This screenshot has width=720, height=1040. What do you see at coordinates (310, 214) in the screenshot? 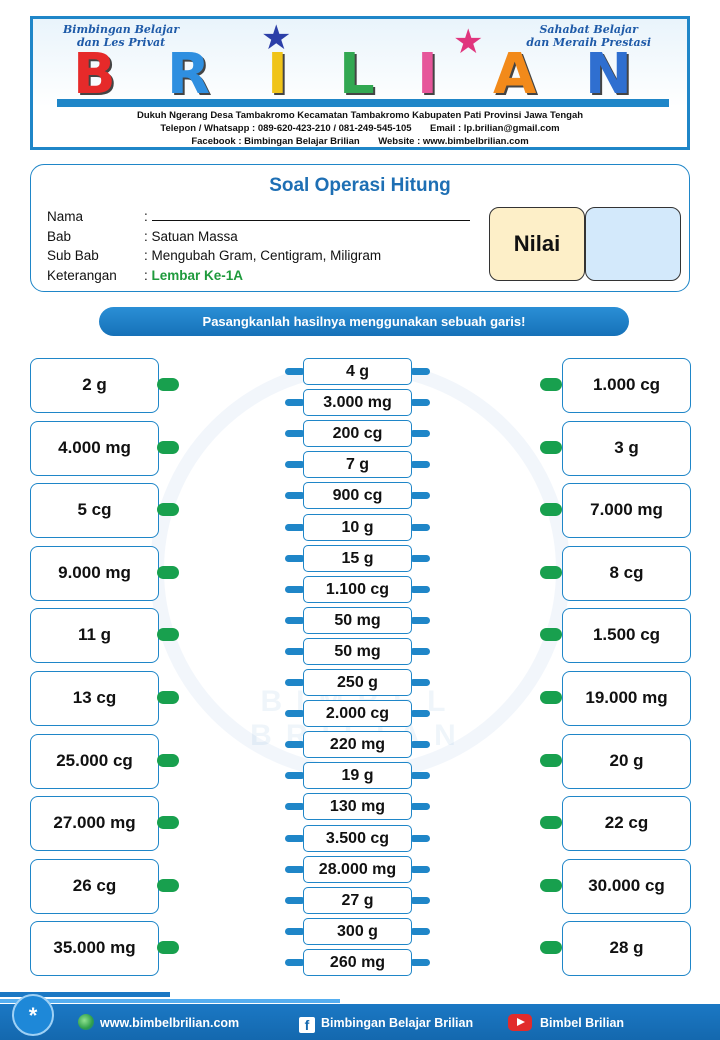
I see `name-input-line` at bounding box center [310, 214].